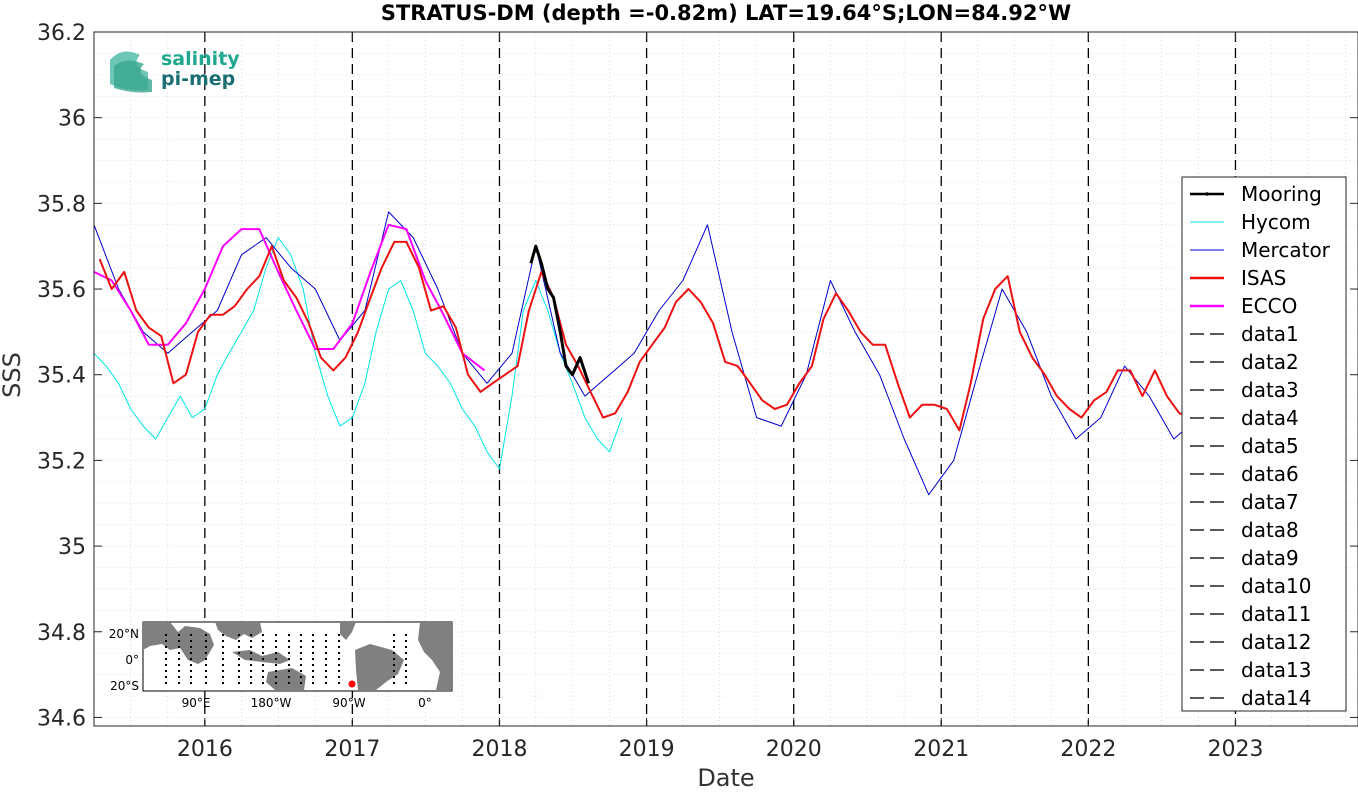 The width and height of the screenshot is (1358, 794). Describe the element at coordinates (1270, 362) in the screenshot. I see `legend-label-data2: data2` at that location.